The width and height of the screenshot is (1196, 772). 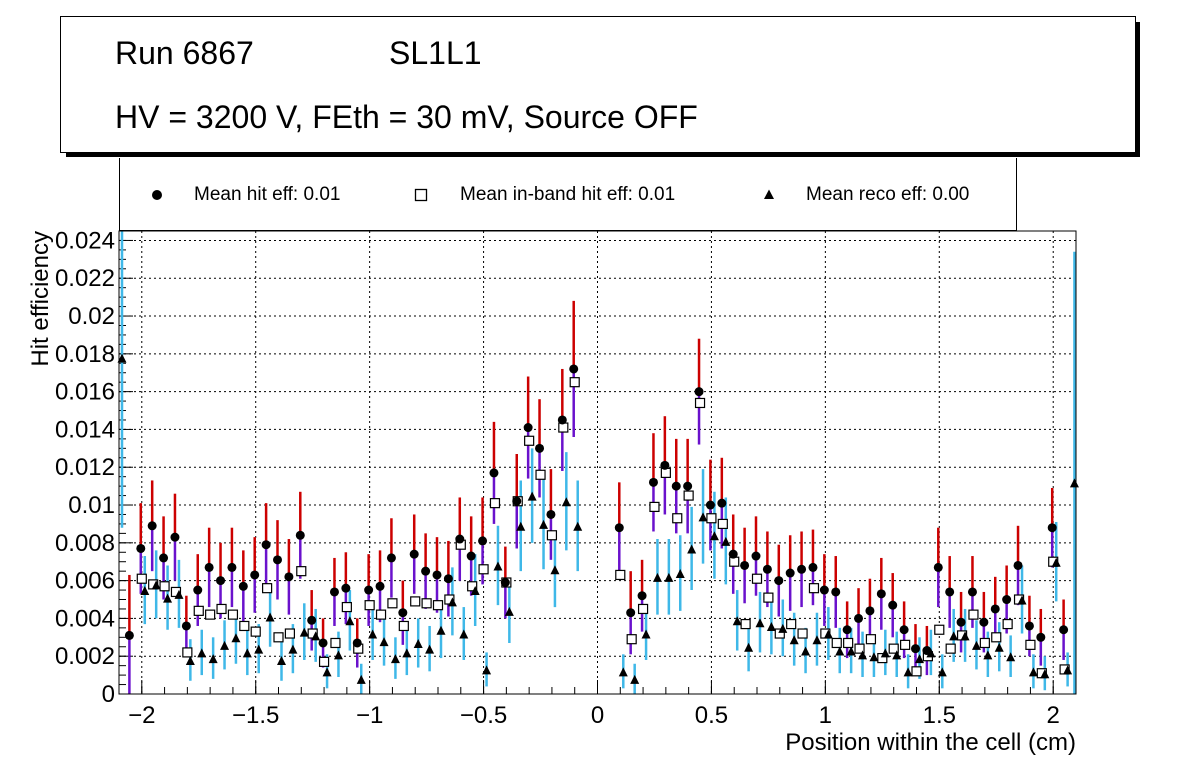 What do you see at coordinates (369, 715) in the screenshot?
I see `x-tick-label: −1` at bounding box center [369, 715].